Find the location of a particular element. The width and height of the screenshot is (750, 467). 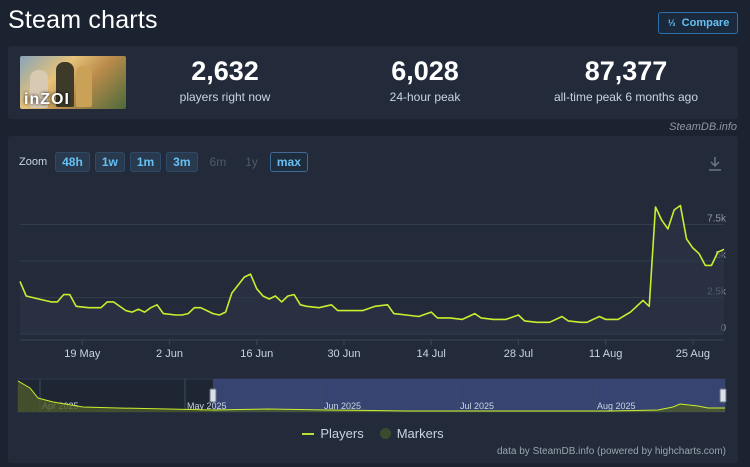

game-thumbnail: inZOI is located at coordinates (73, 82).